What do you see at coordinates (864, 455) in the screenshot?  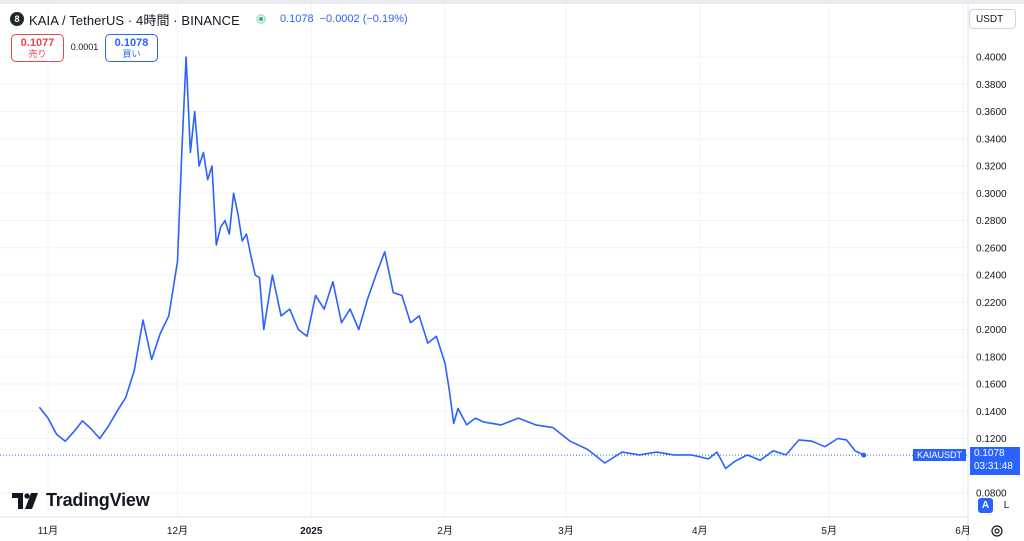 I see `last-price-dot` at bounding box center [864, 455].